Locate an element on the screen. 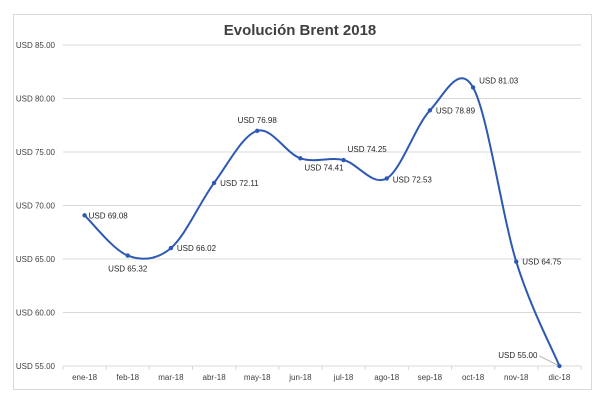 The image size is (600, 402). x-tick-label: dic-18 is located at coordinates (560, 377).